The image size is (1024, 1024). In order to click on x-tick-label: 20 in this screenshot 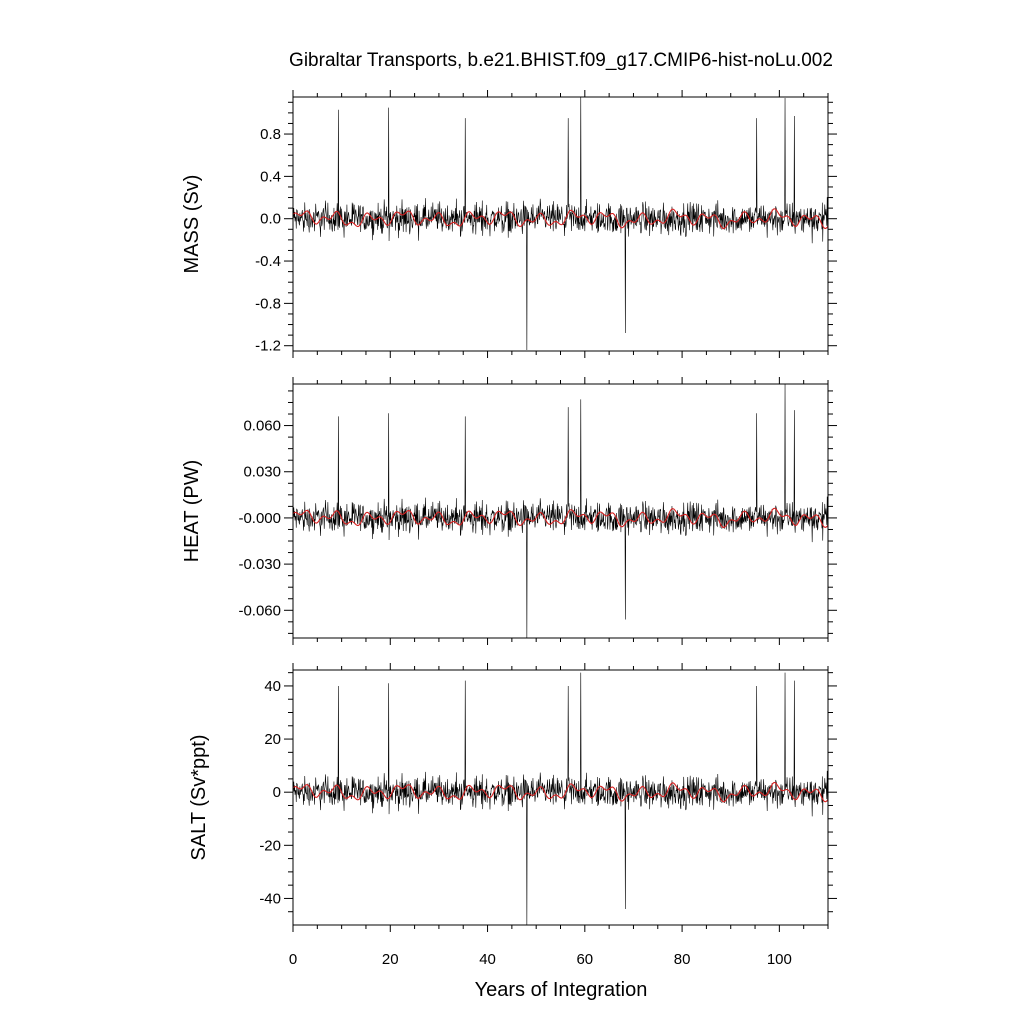, I will do `click(390, 959)`.